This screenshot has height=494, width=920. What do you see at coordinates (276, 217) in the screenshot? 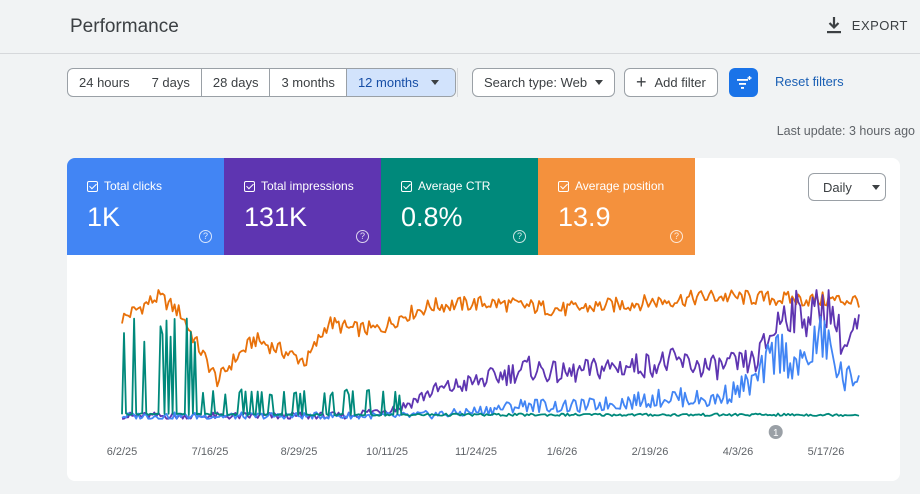
I see `metric-value: 131K` at bounding box center [276, 217].